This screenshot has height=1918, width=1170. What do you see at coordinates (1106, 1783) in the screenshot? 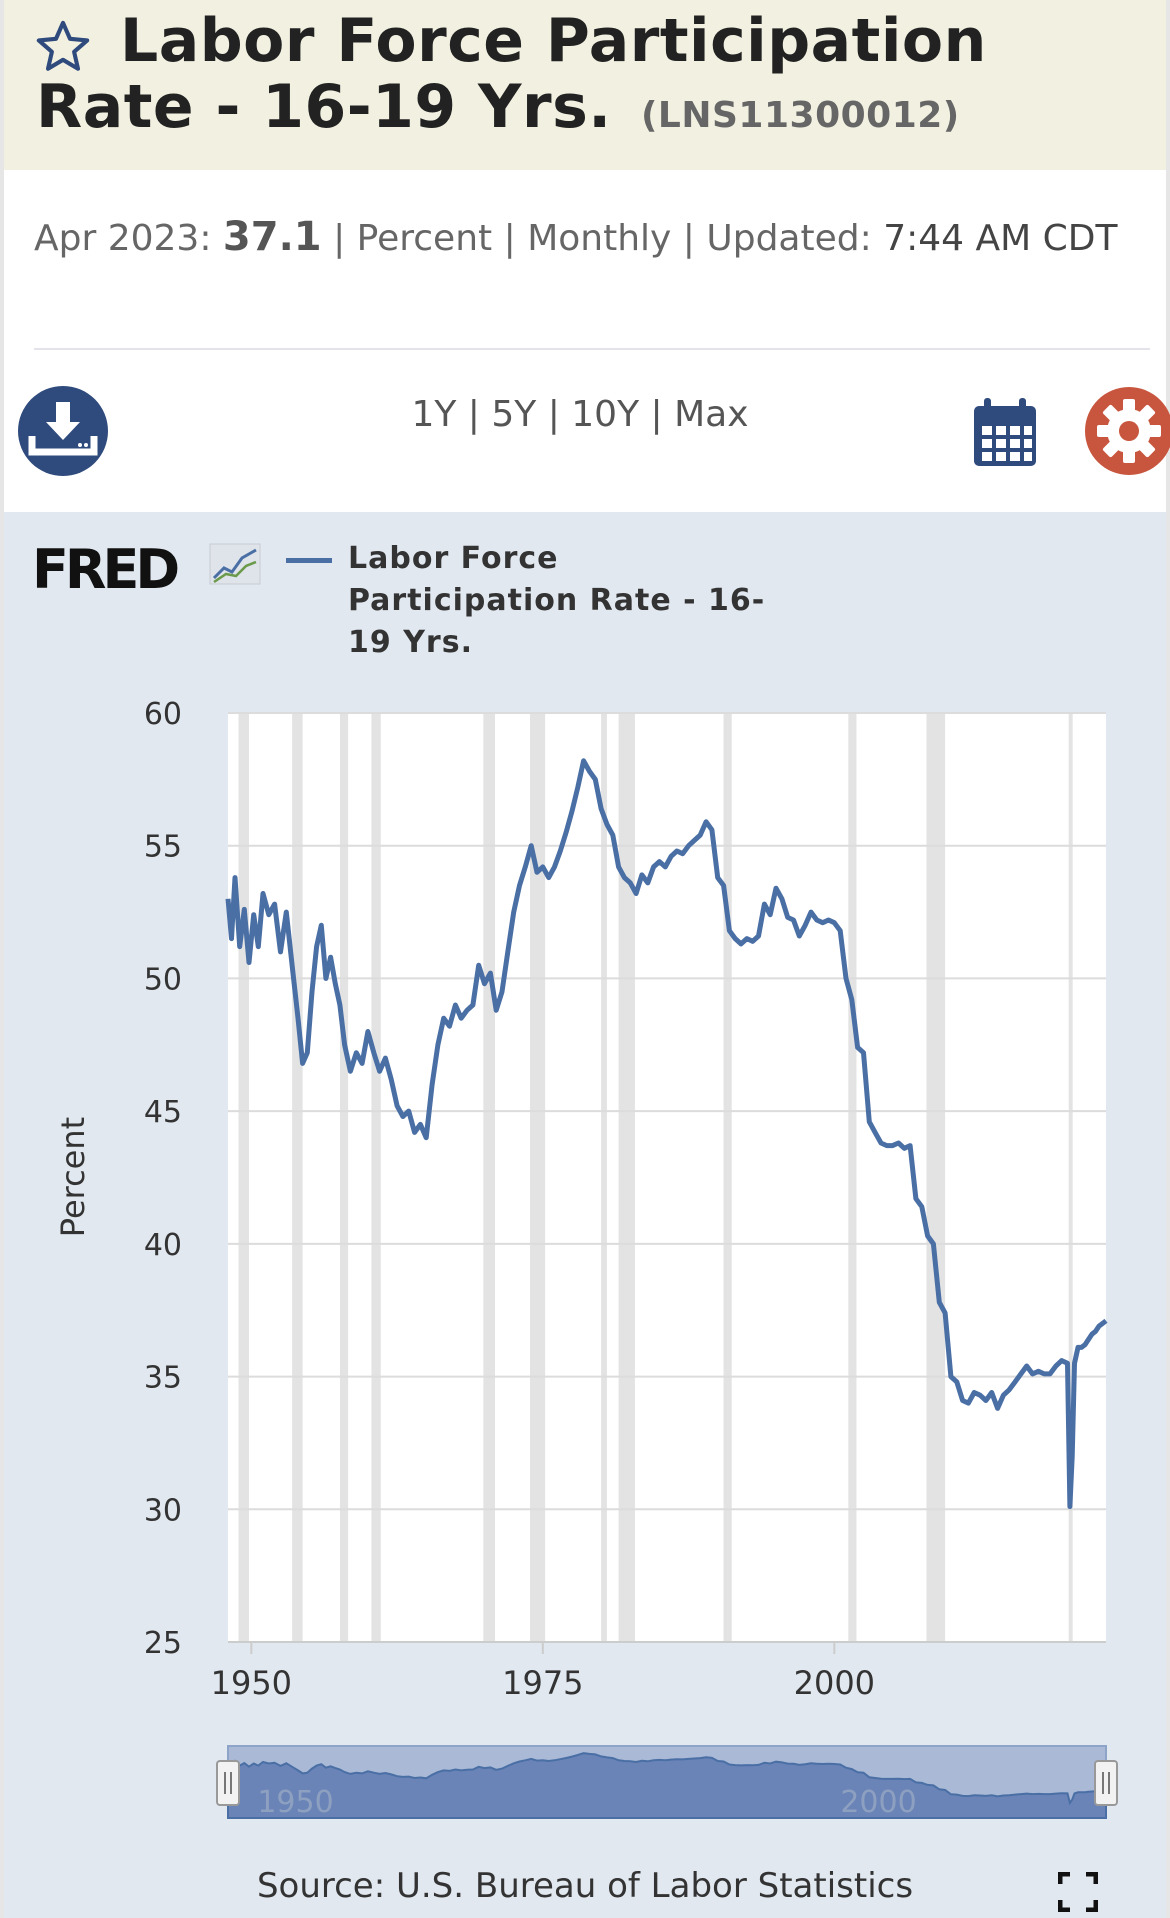
I see `navigator-handle-right` at bounding box center [1106, 1783].